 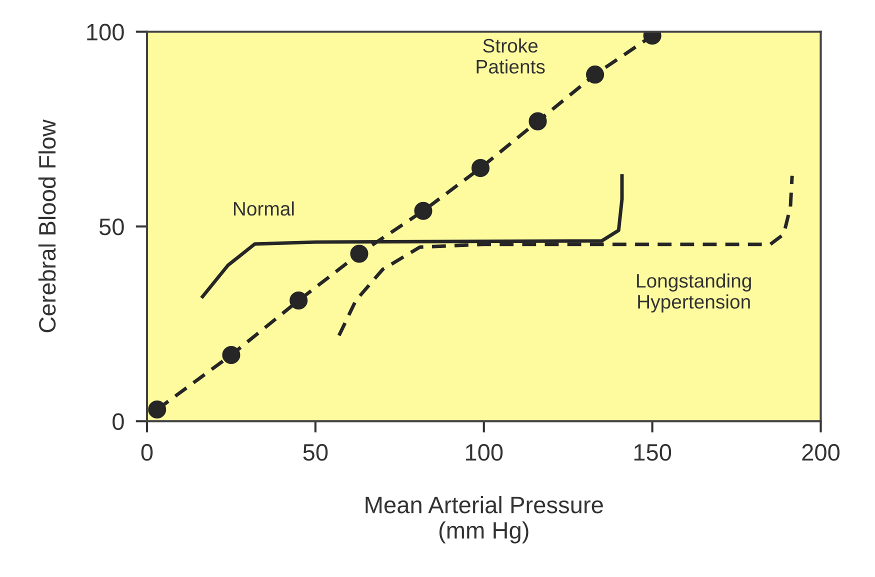 What do you see at coordinates (118, 421) in the screenshot?
I see `y-tick-label: 0` at bounding box center [118, 421].